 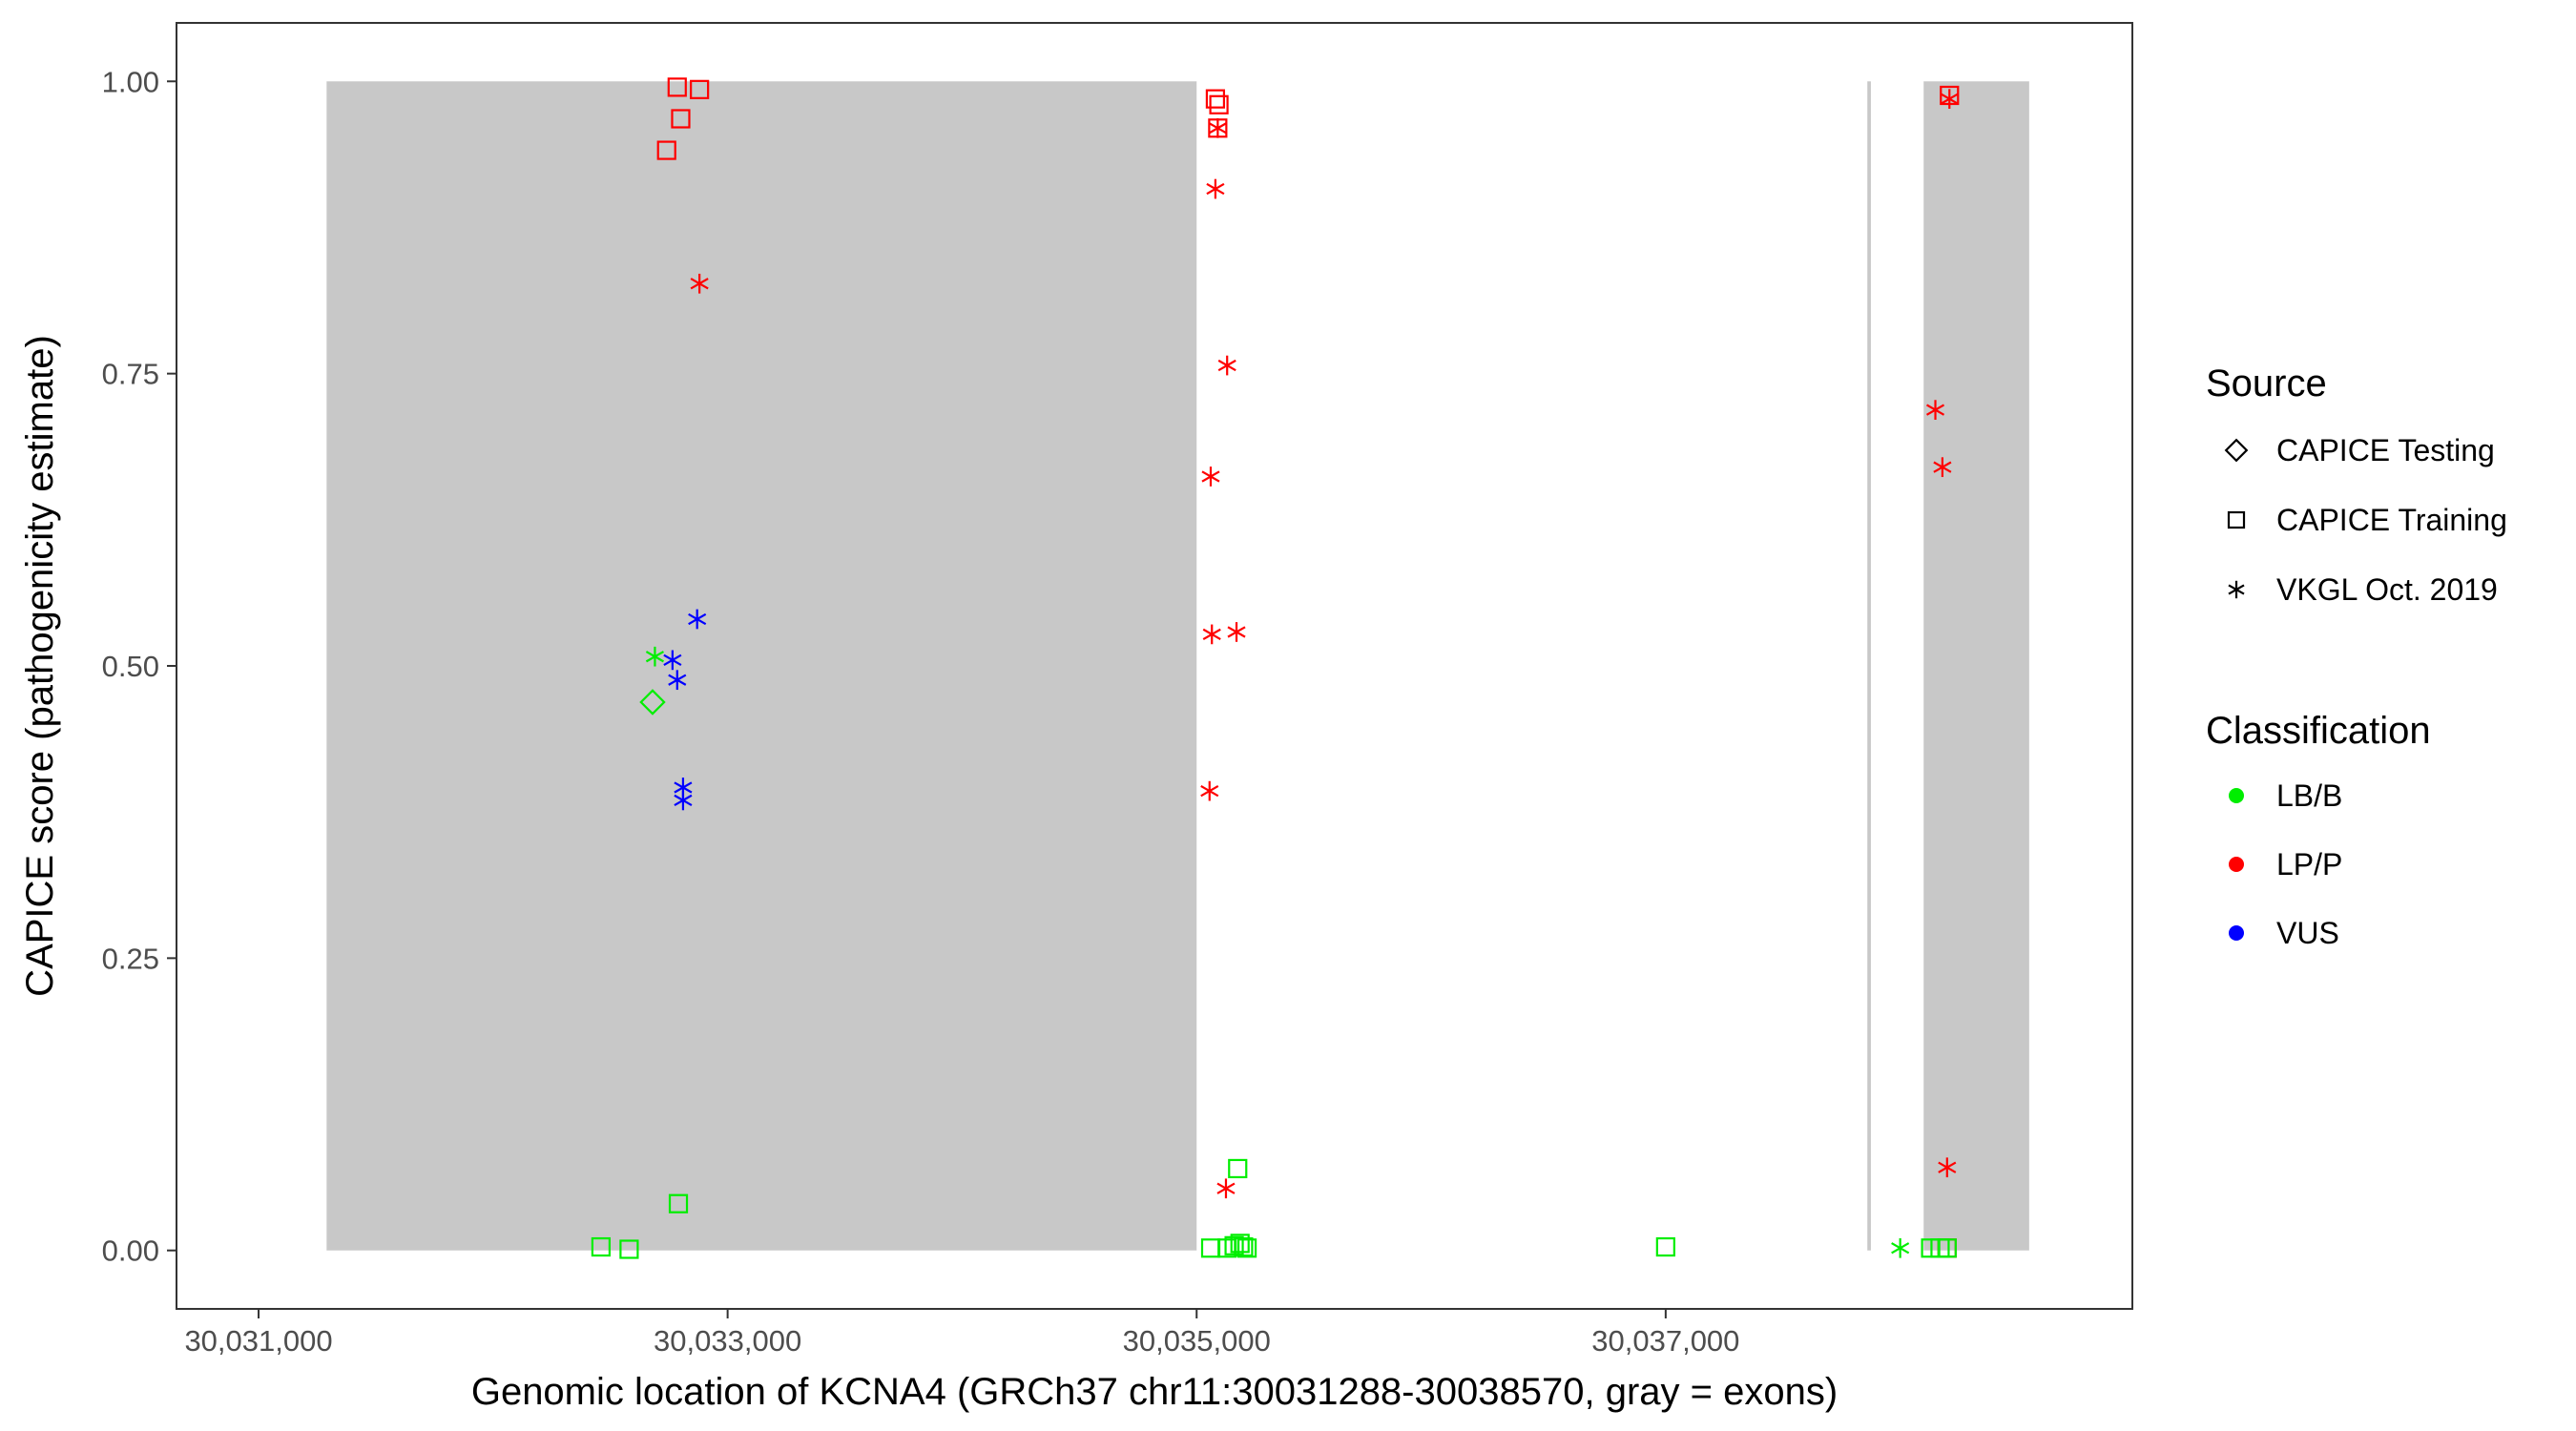 What do you see at coordinates (130, 375) in the screenshot?
I see `y-tick-label: 0.75` at bounding box center [130, 375].